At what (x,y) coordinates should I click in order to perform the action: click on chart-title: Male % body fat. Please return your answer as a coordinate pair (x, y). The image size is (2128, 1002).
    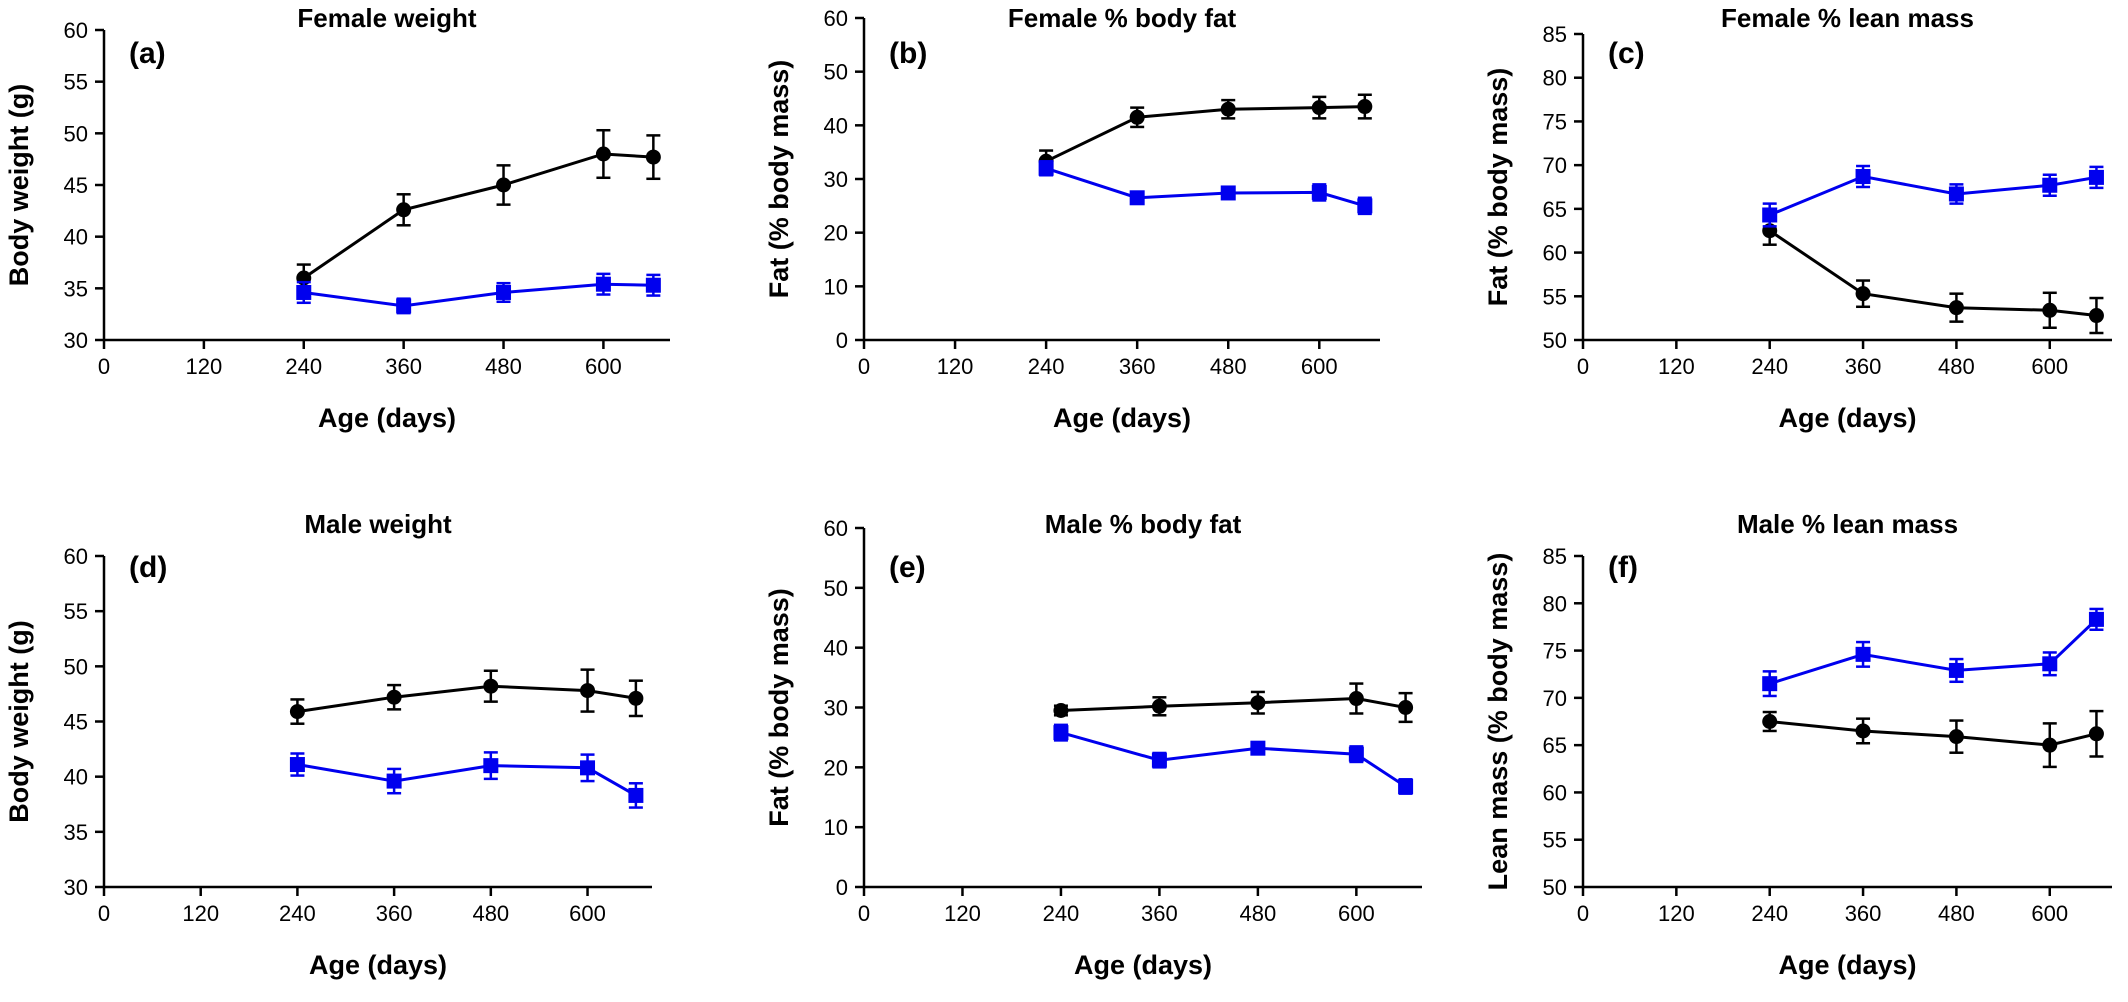
    Looking at the image, I should click on (1143, 524).